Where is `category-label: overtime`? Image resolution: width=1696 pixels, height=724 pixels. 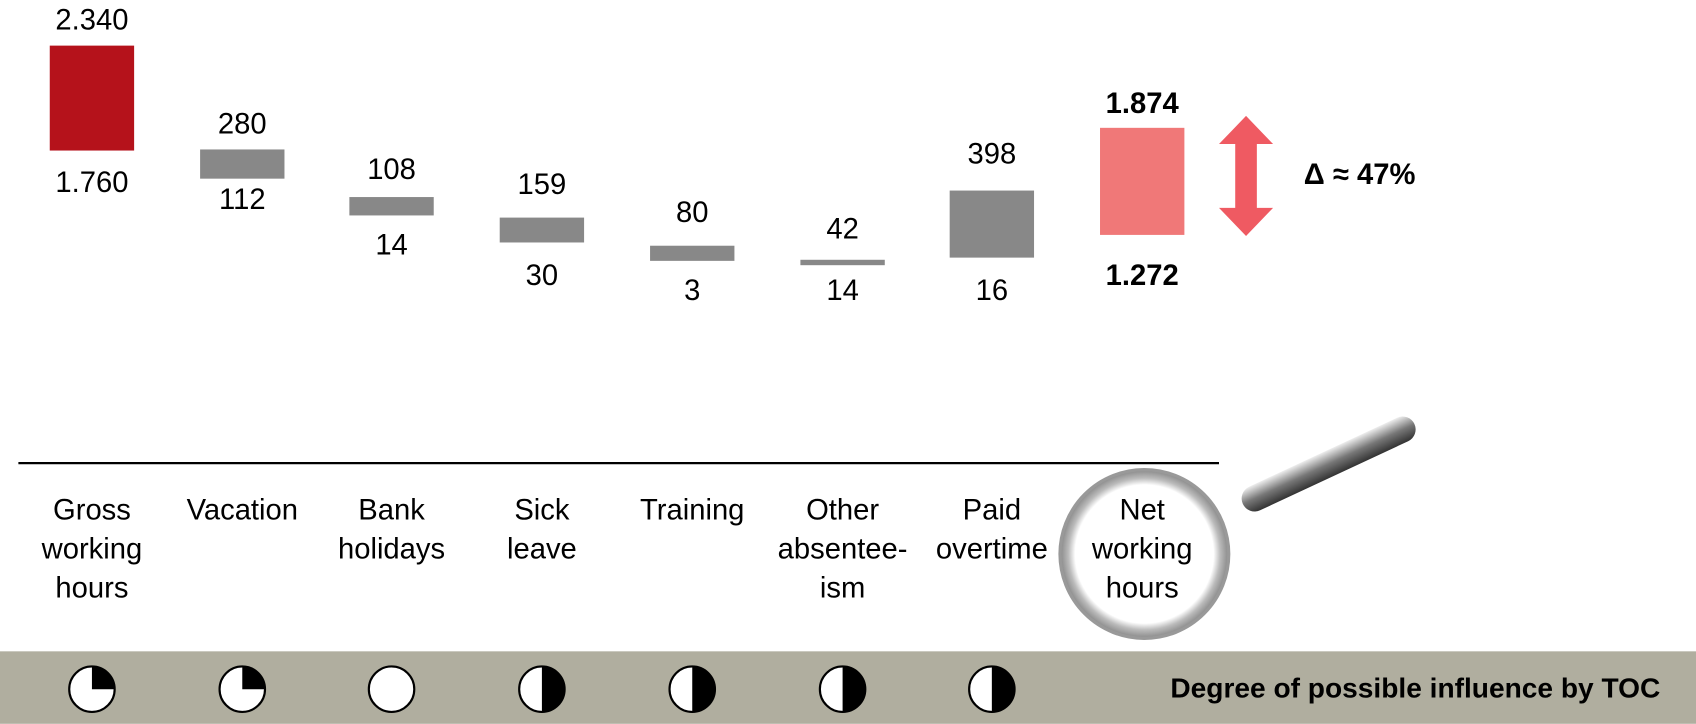 category-label: overtime is located at coordinates (992, 549).